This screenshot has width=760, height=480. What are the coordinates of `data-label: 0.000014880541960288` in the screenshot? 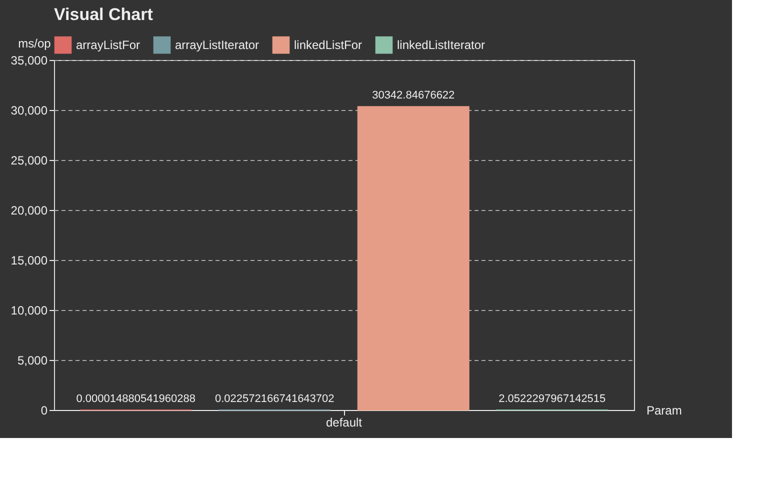 It's located at (136, 399).